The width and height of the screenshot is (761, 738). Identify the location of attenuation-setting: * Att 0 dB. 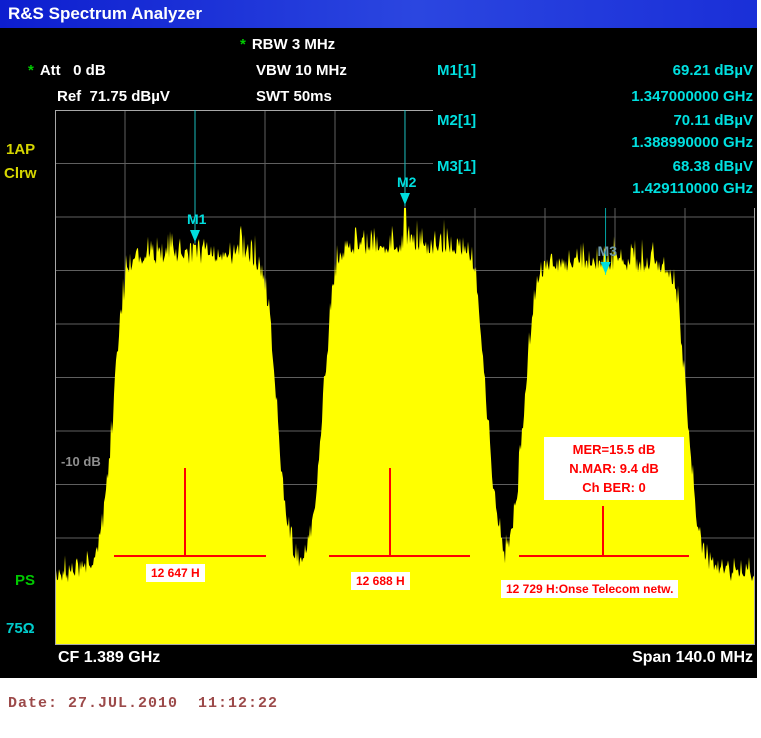
(67, 70).